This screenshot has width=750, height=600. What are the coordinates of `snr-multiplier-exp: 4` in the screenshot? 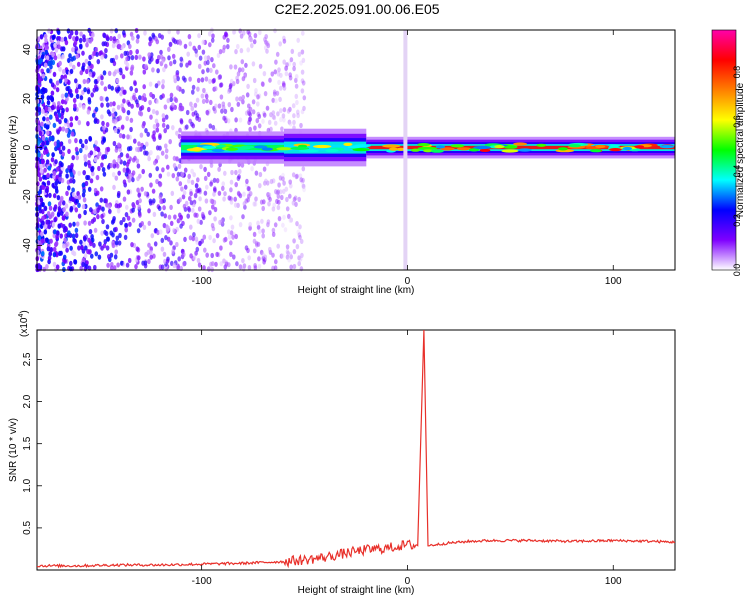 It's located at (21, 316).